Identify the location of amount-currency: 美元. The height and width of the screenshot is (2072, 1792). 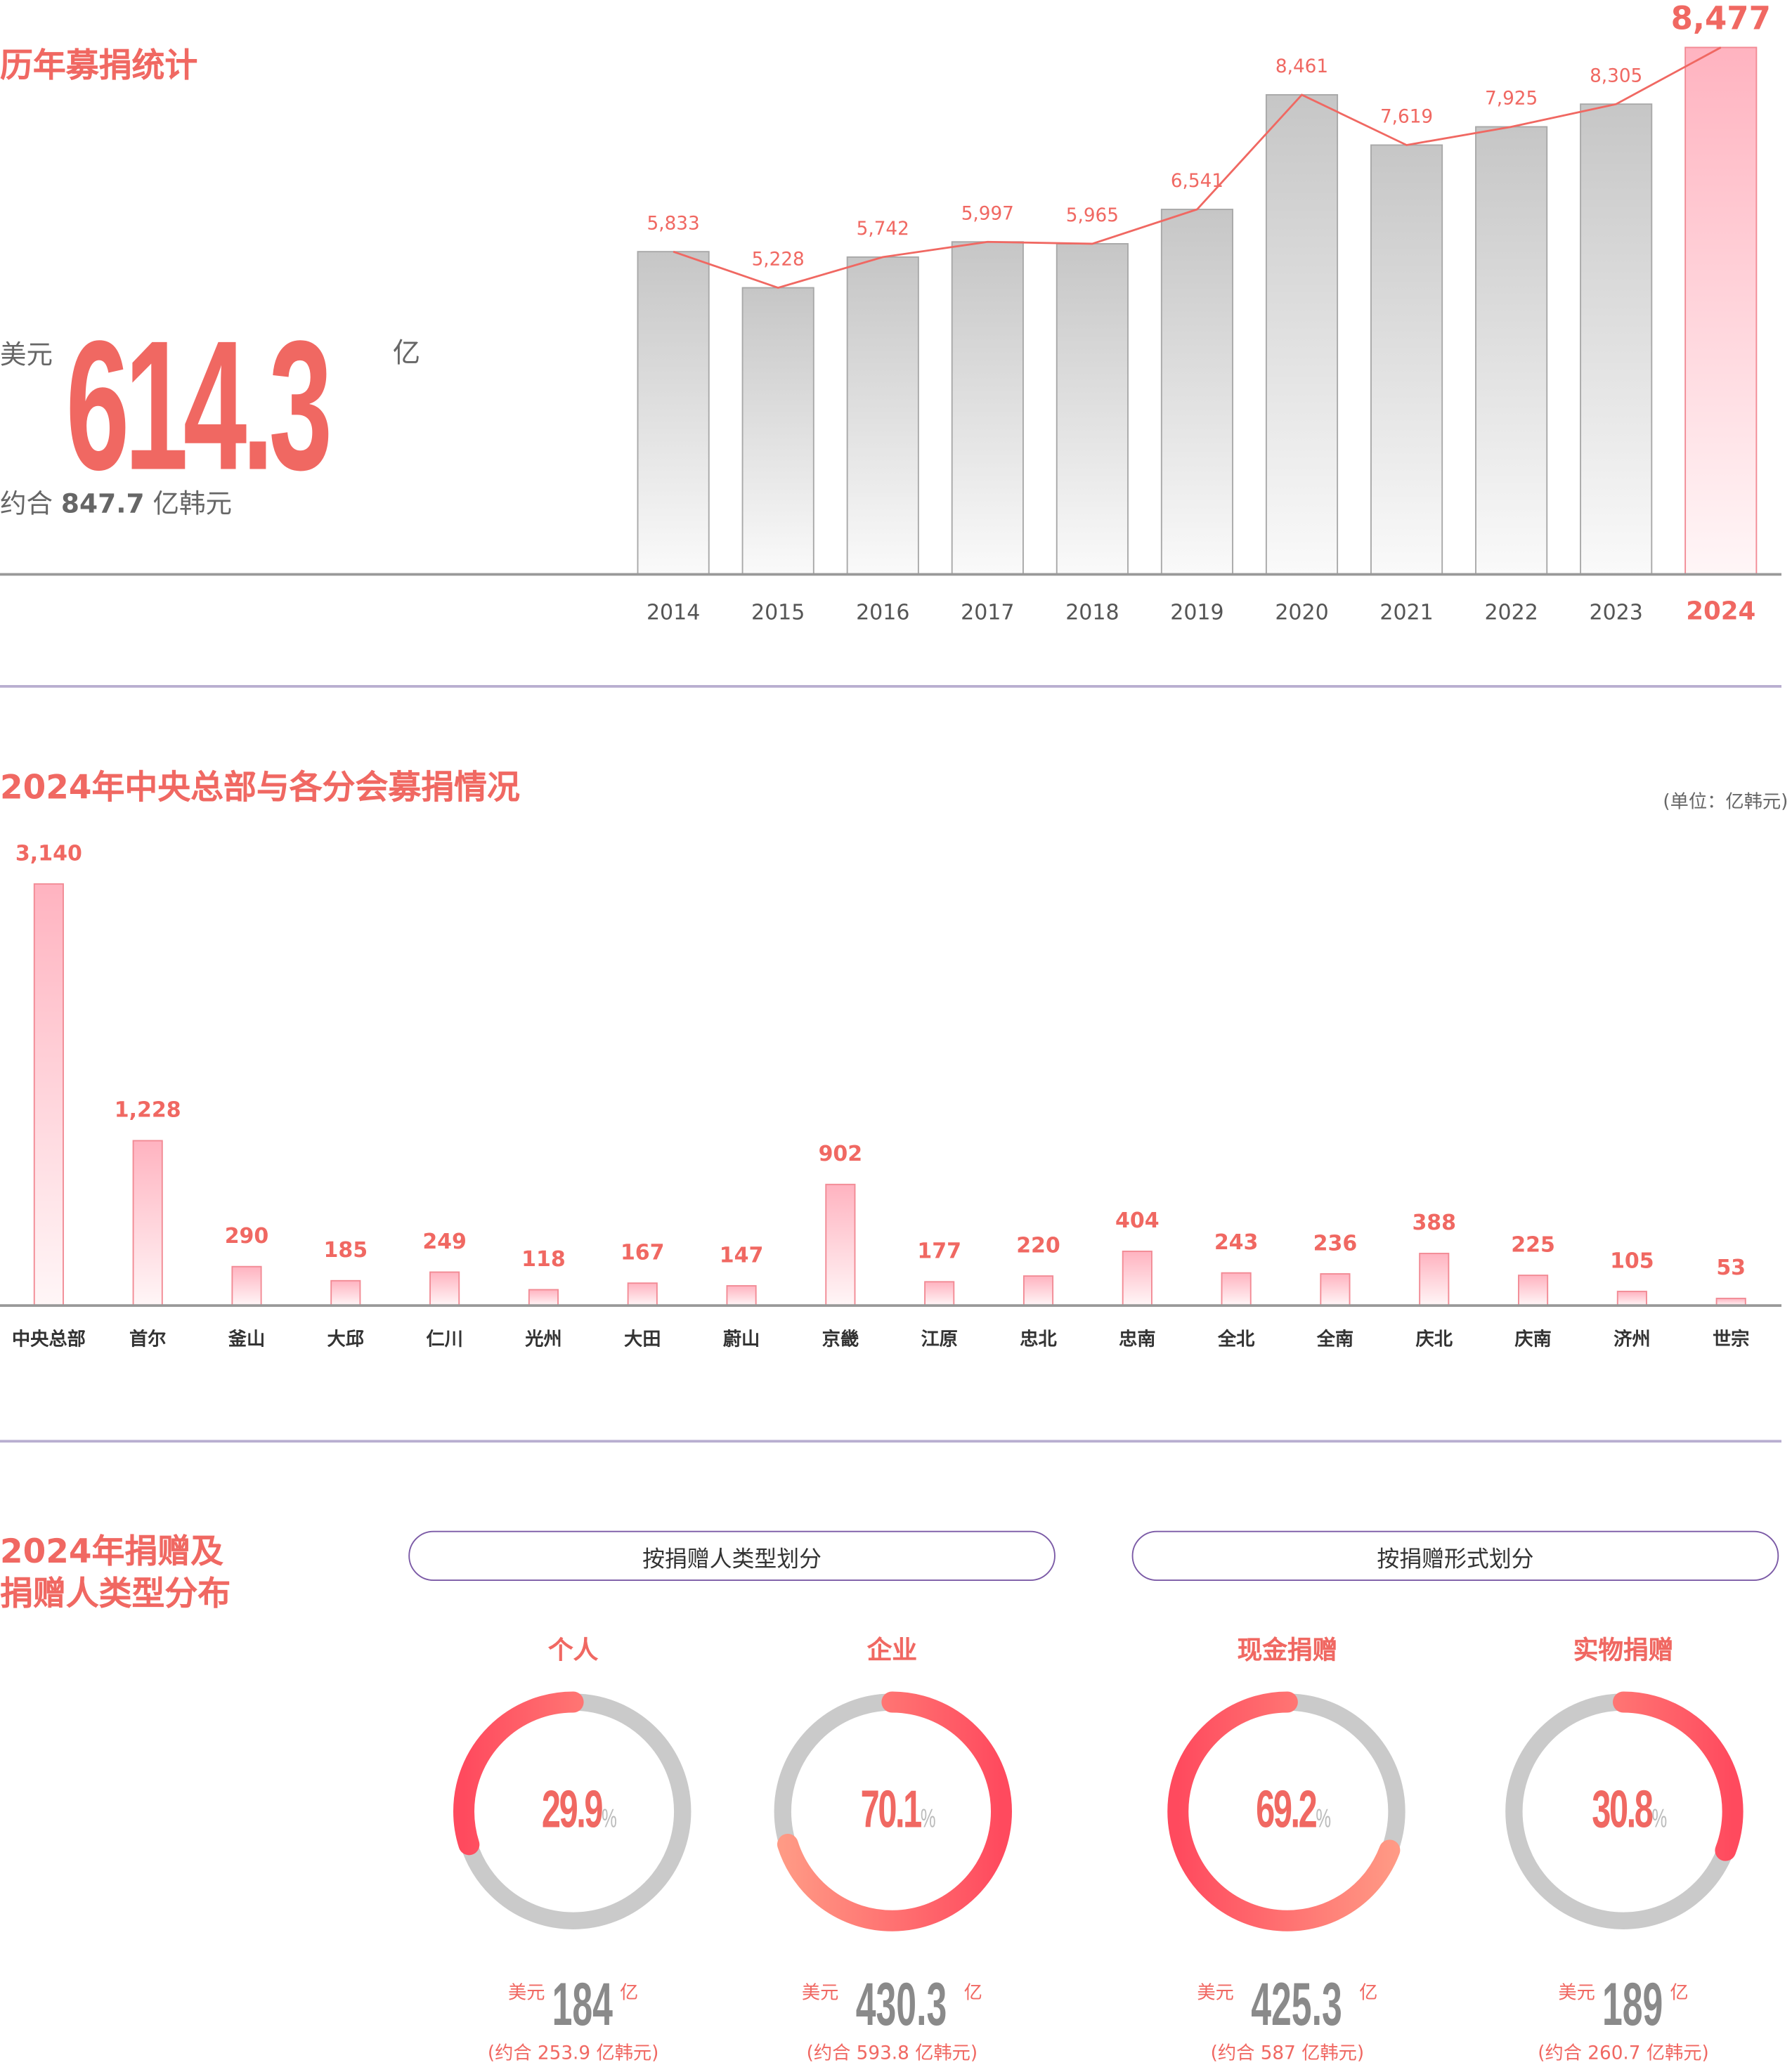
(1576, 1993).